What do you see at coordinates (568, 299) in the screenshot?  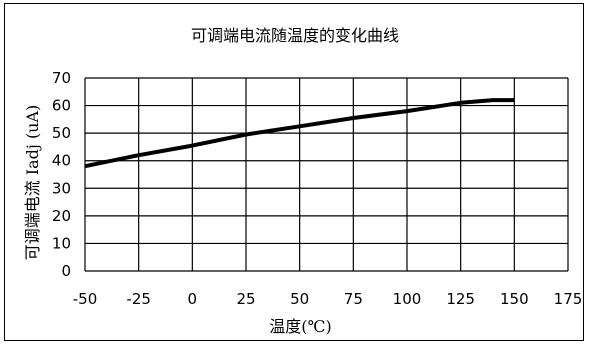 I see `x-tick-label-9: 175` at bounding box center [568, 299].